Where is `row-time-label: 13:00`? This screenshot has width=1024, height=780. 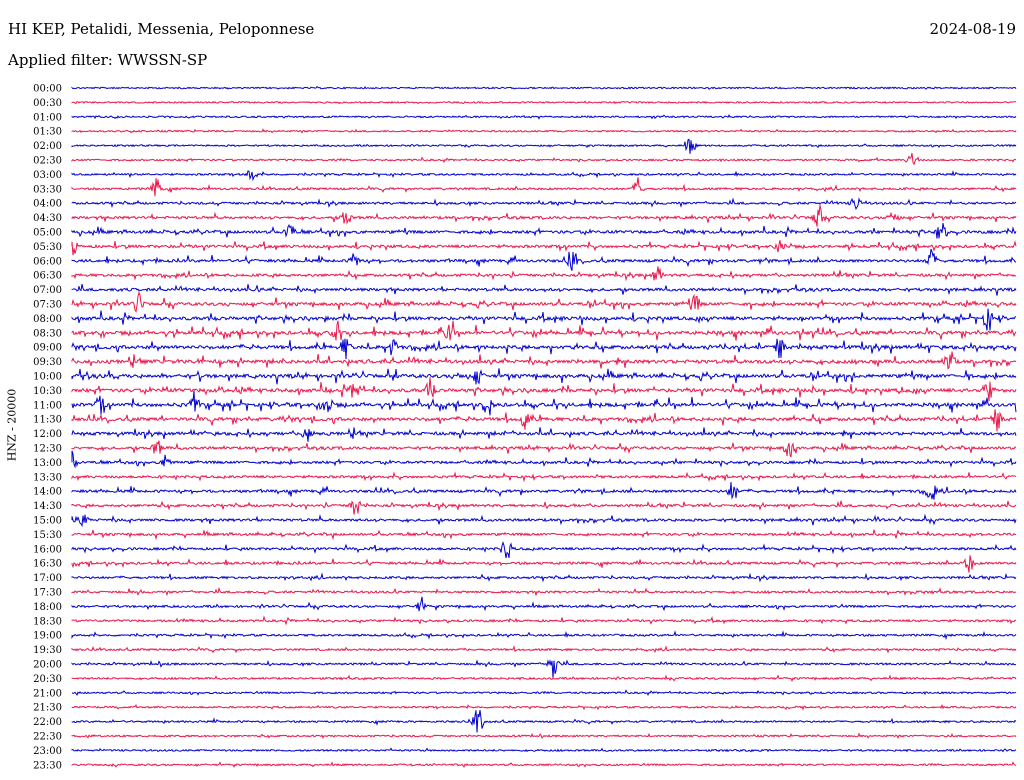 row-time-label: 13:00 is located at coordinates (47, 463).